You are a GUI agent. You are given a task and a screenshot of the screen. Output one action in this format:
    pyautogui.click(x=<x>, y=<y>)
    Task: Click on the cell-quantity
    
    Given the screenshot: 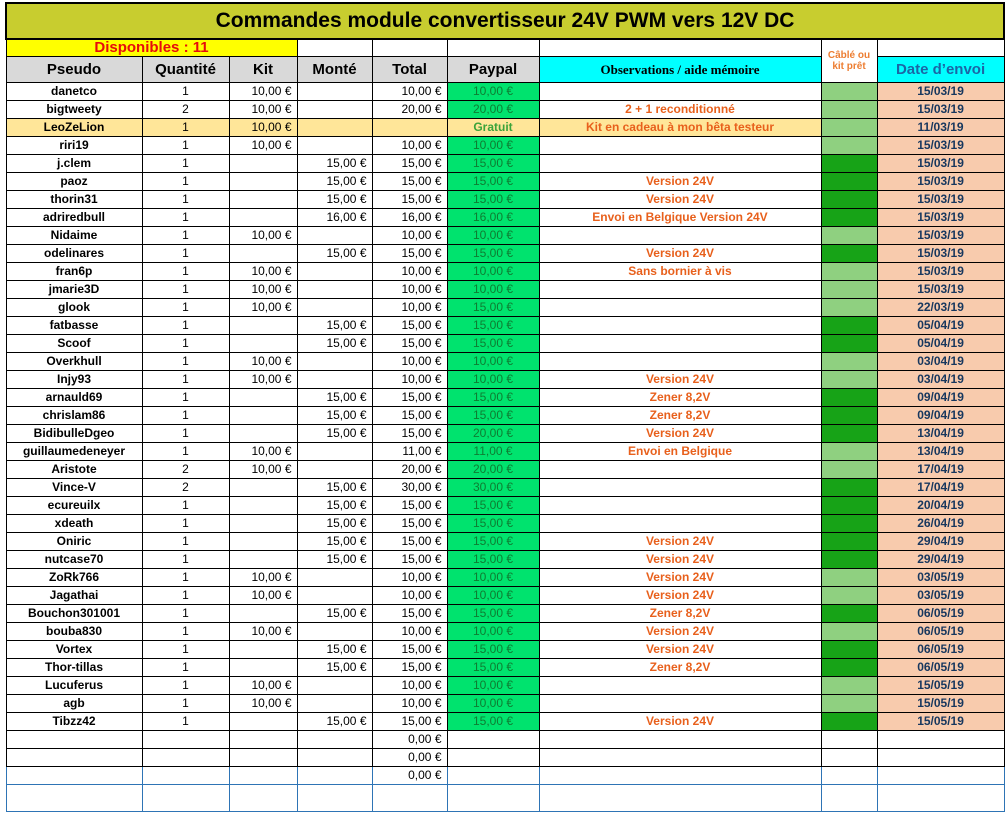 What is the action you would take?
    pyautogui.click(x=185, y=775)
    